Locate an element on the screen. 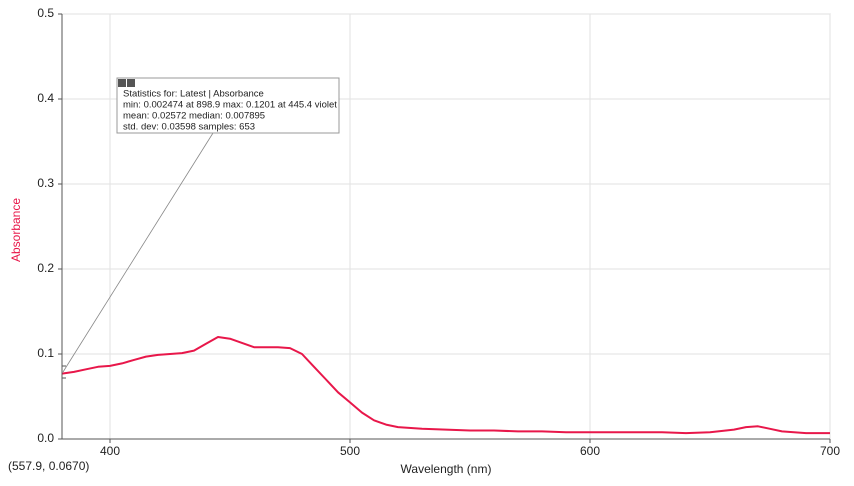 The height and width of the screenshot is (486, 854). stats-line: std. dev: 0.03598 samples: 653 is located at coordinates (189, 127).